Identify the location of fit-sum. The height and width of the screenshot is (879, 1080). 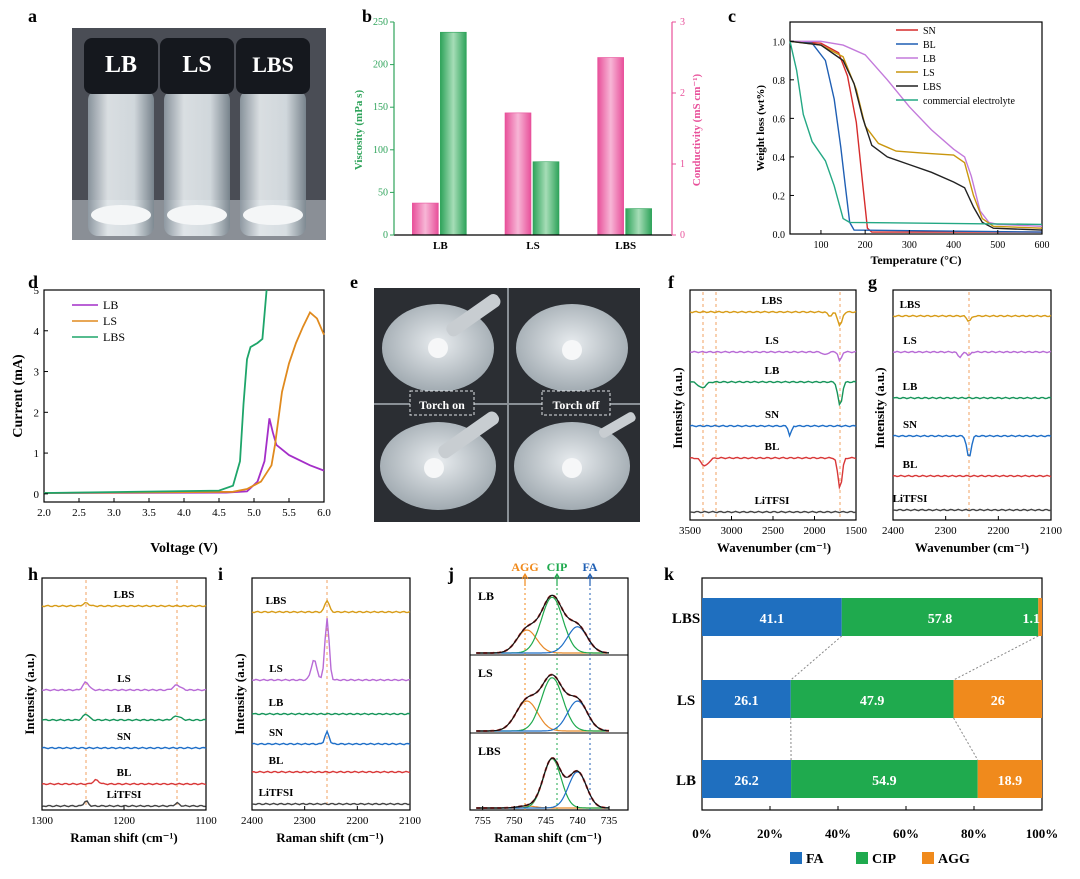
(542, 624).